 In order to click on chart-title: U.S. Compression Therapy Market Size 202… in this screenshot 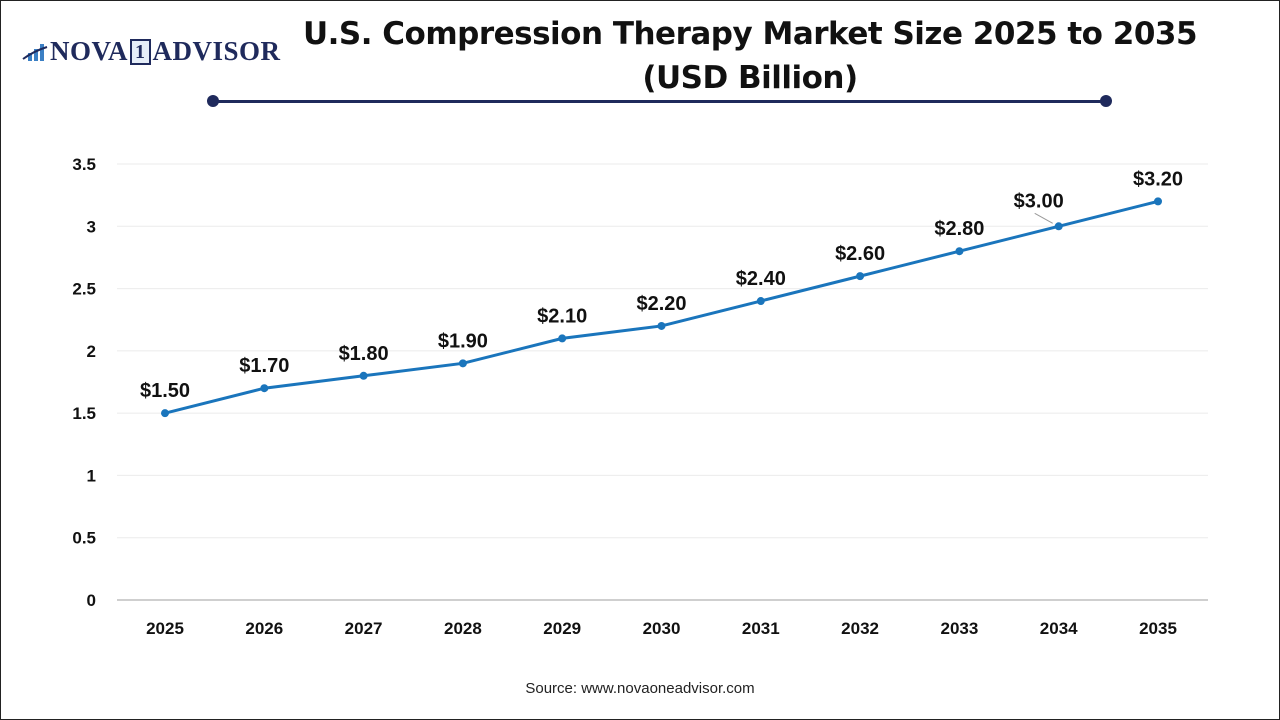, I will do `click(750, 56)`.